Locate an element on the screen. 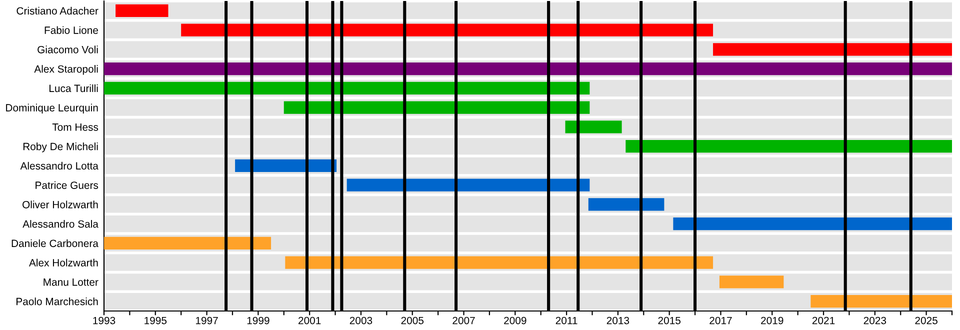 This screenshot has height=330, width=960. x-tick-label: 2011 is located at coordinates (567, 320).